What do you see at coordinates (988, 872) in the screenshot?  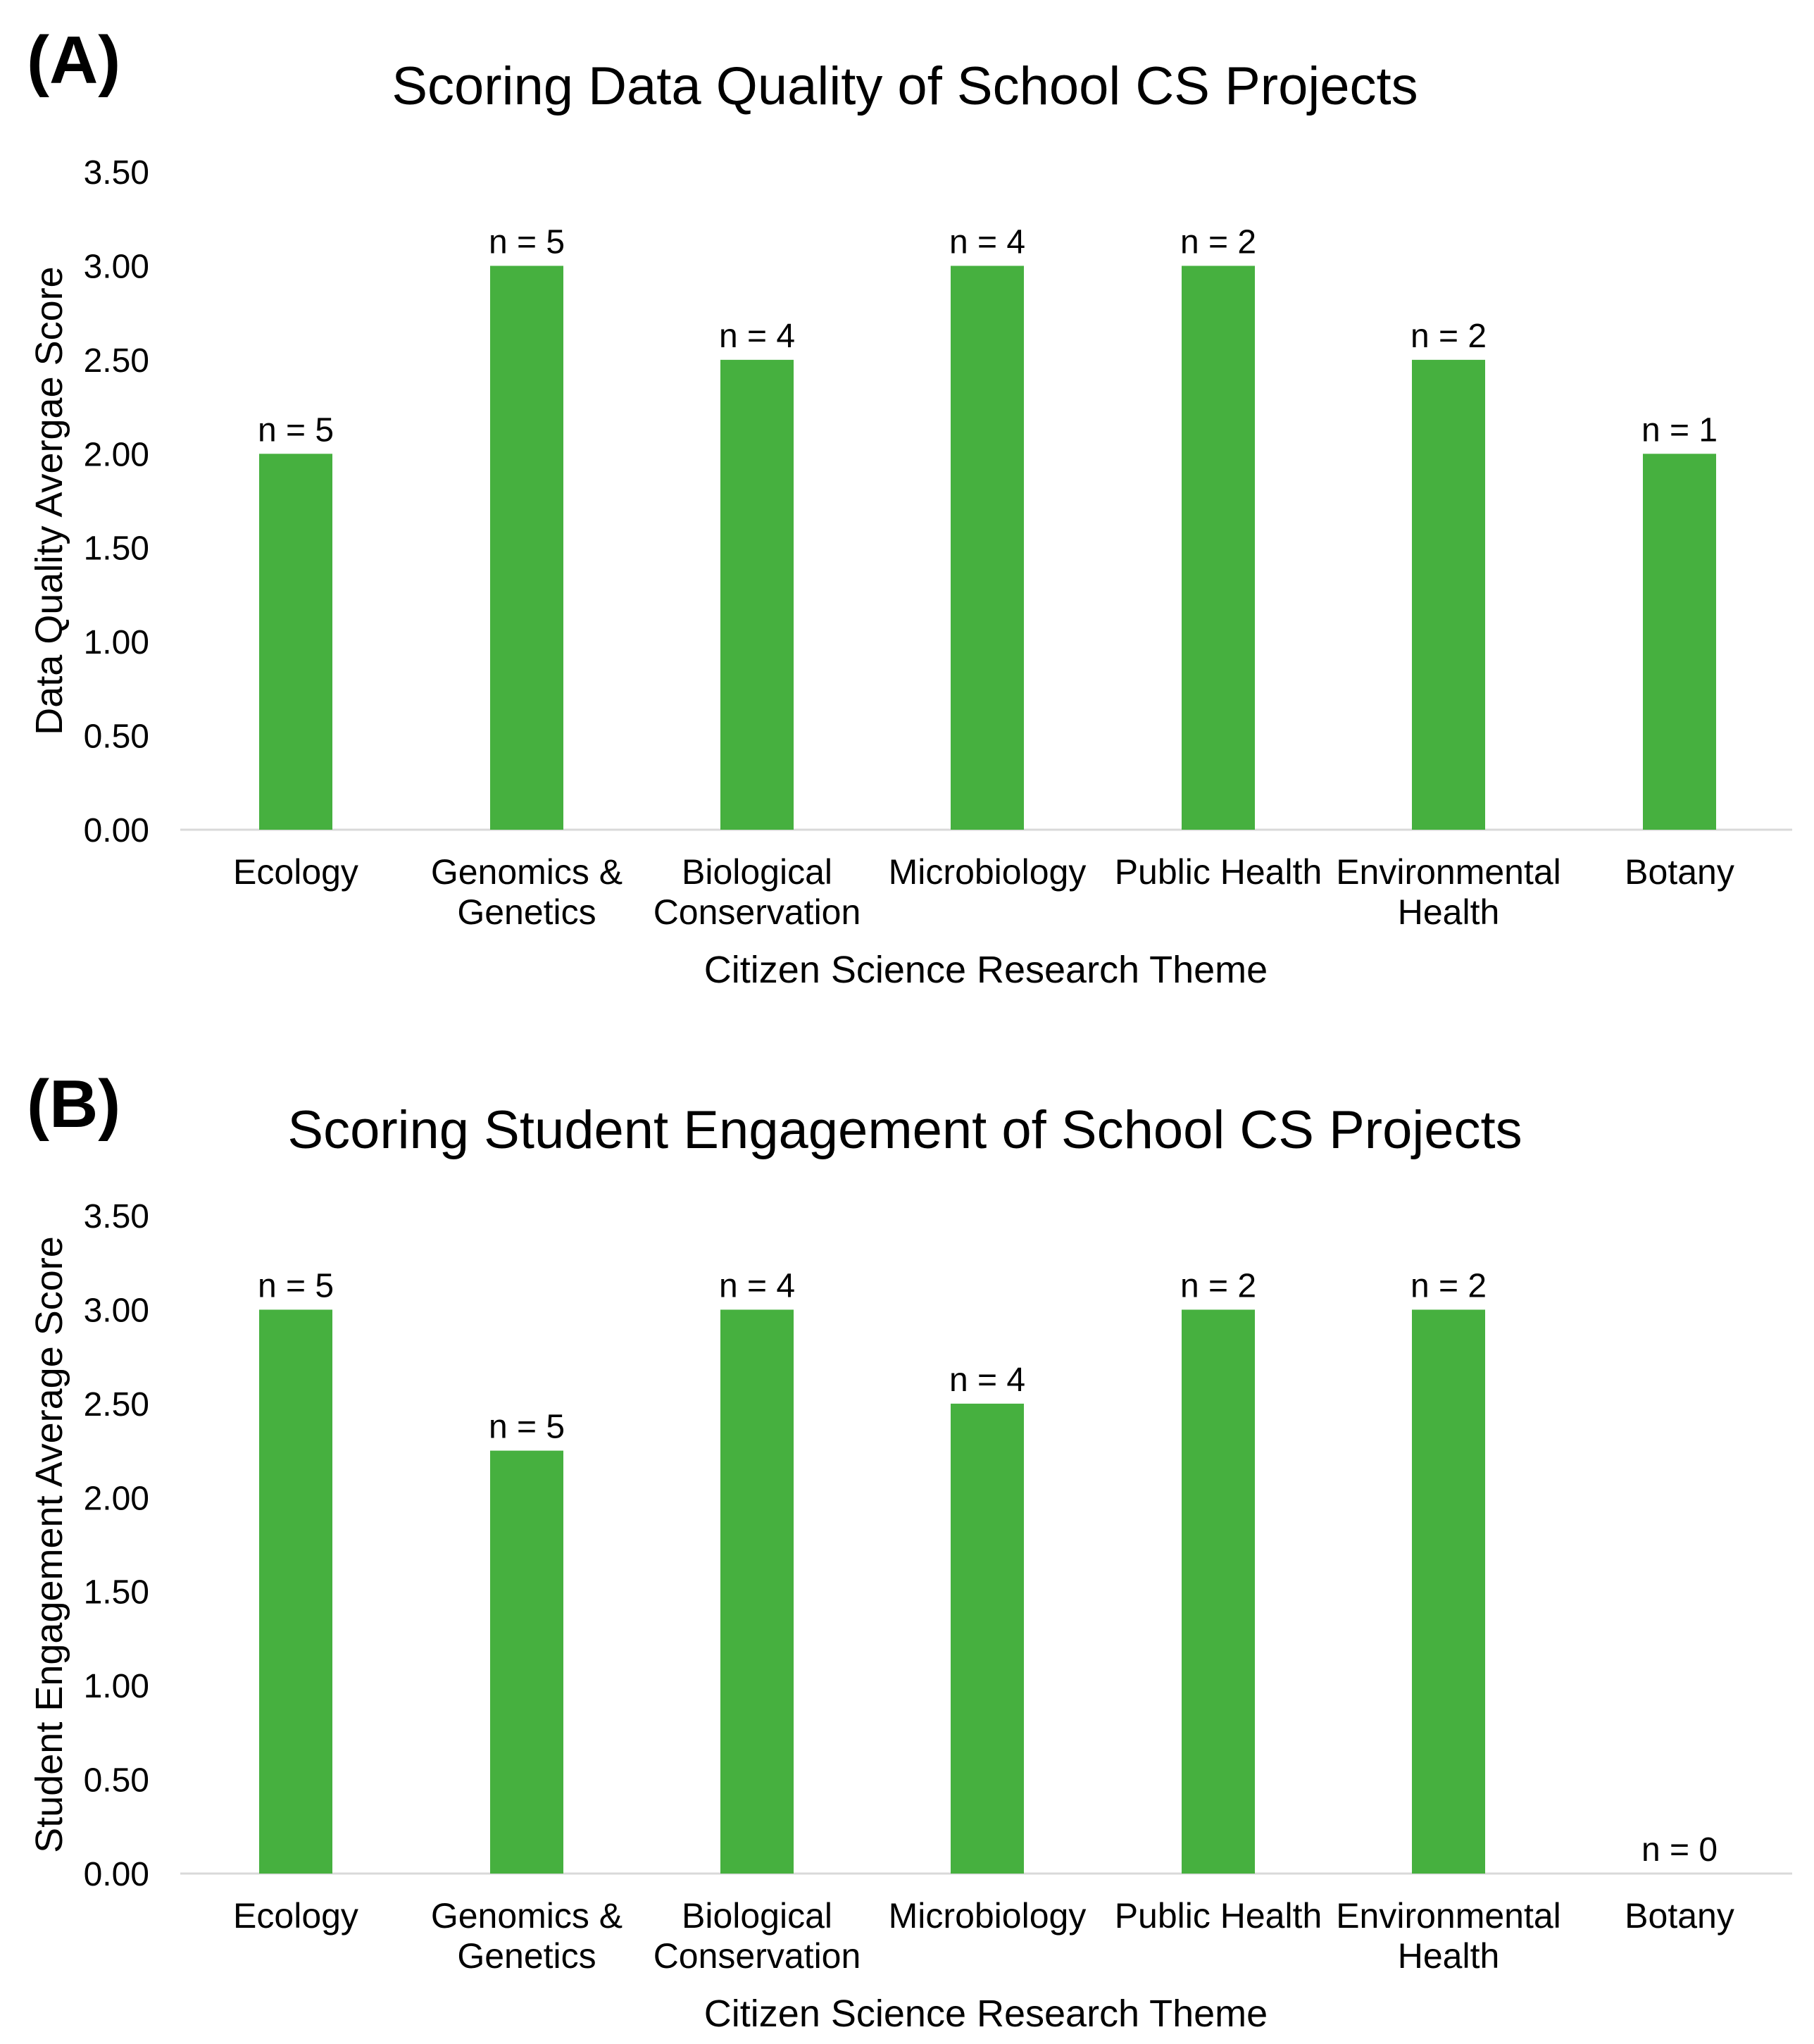 I see `chart-a-category-label: Microbiology` at bounding box center [988, 872].